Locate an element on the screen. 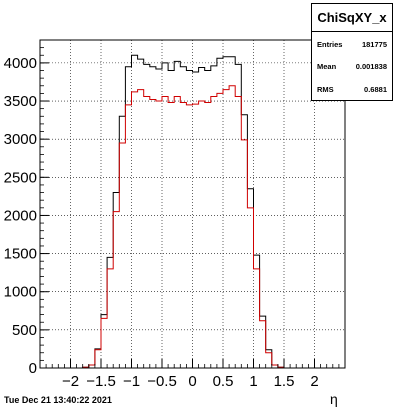  stats-value: 181775 is located at coordinates (374, 44).